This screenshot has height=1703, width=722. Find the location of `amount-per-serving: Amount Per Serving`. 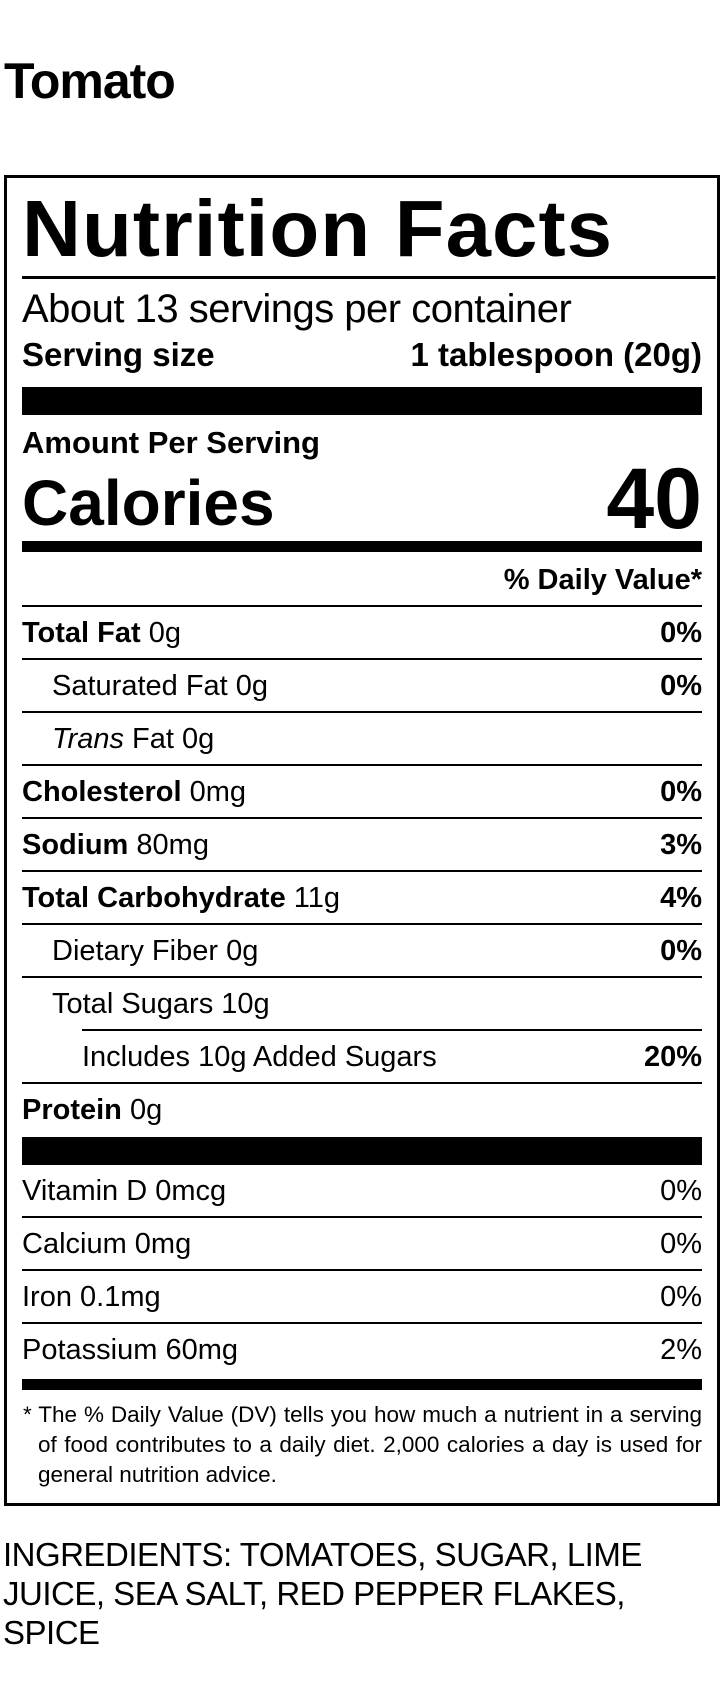

amount-per-serving: Amount Per Serving is located at coordinates (171, 442).